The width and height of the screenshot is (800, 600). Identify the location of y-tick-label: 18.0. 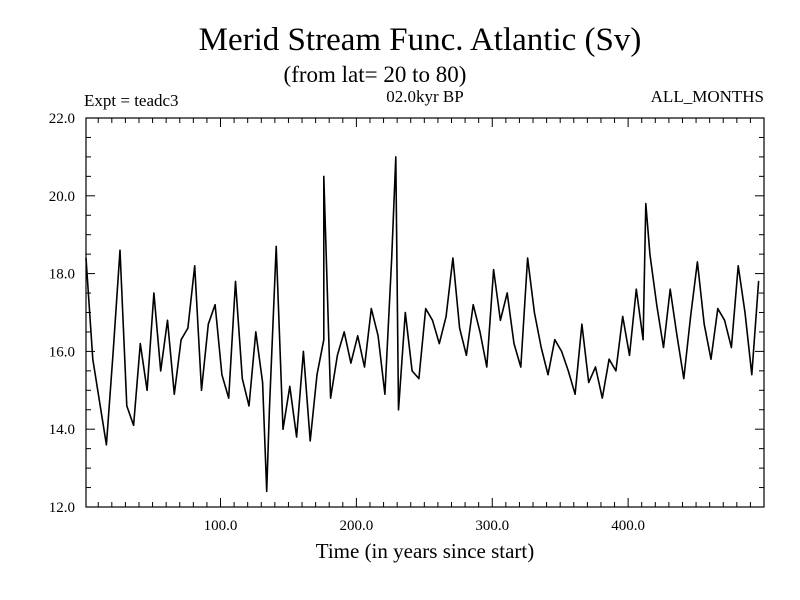
(62, 275).